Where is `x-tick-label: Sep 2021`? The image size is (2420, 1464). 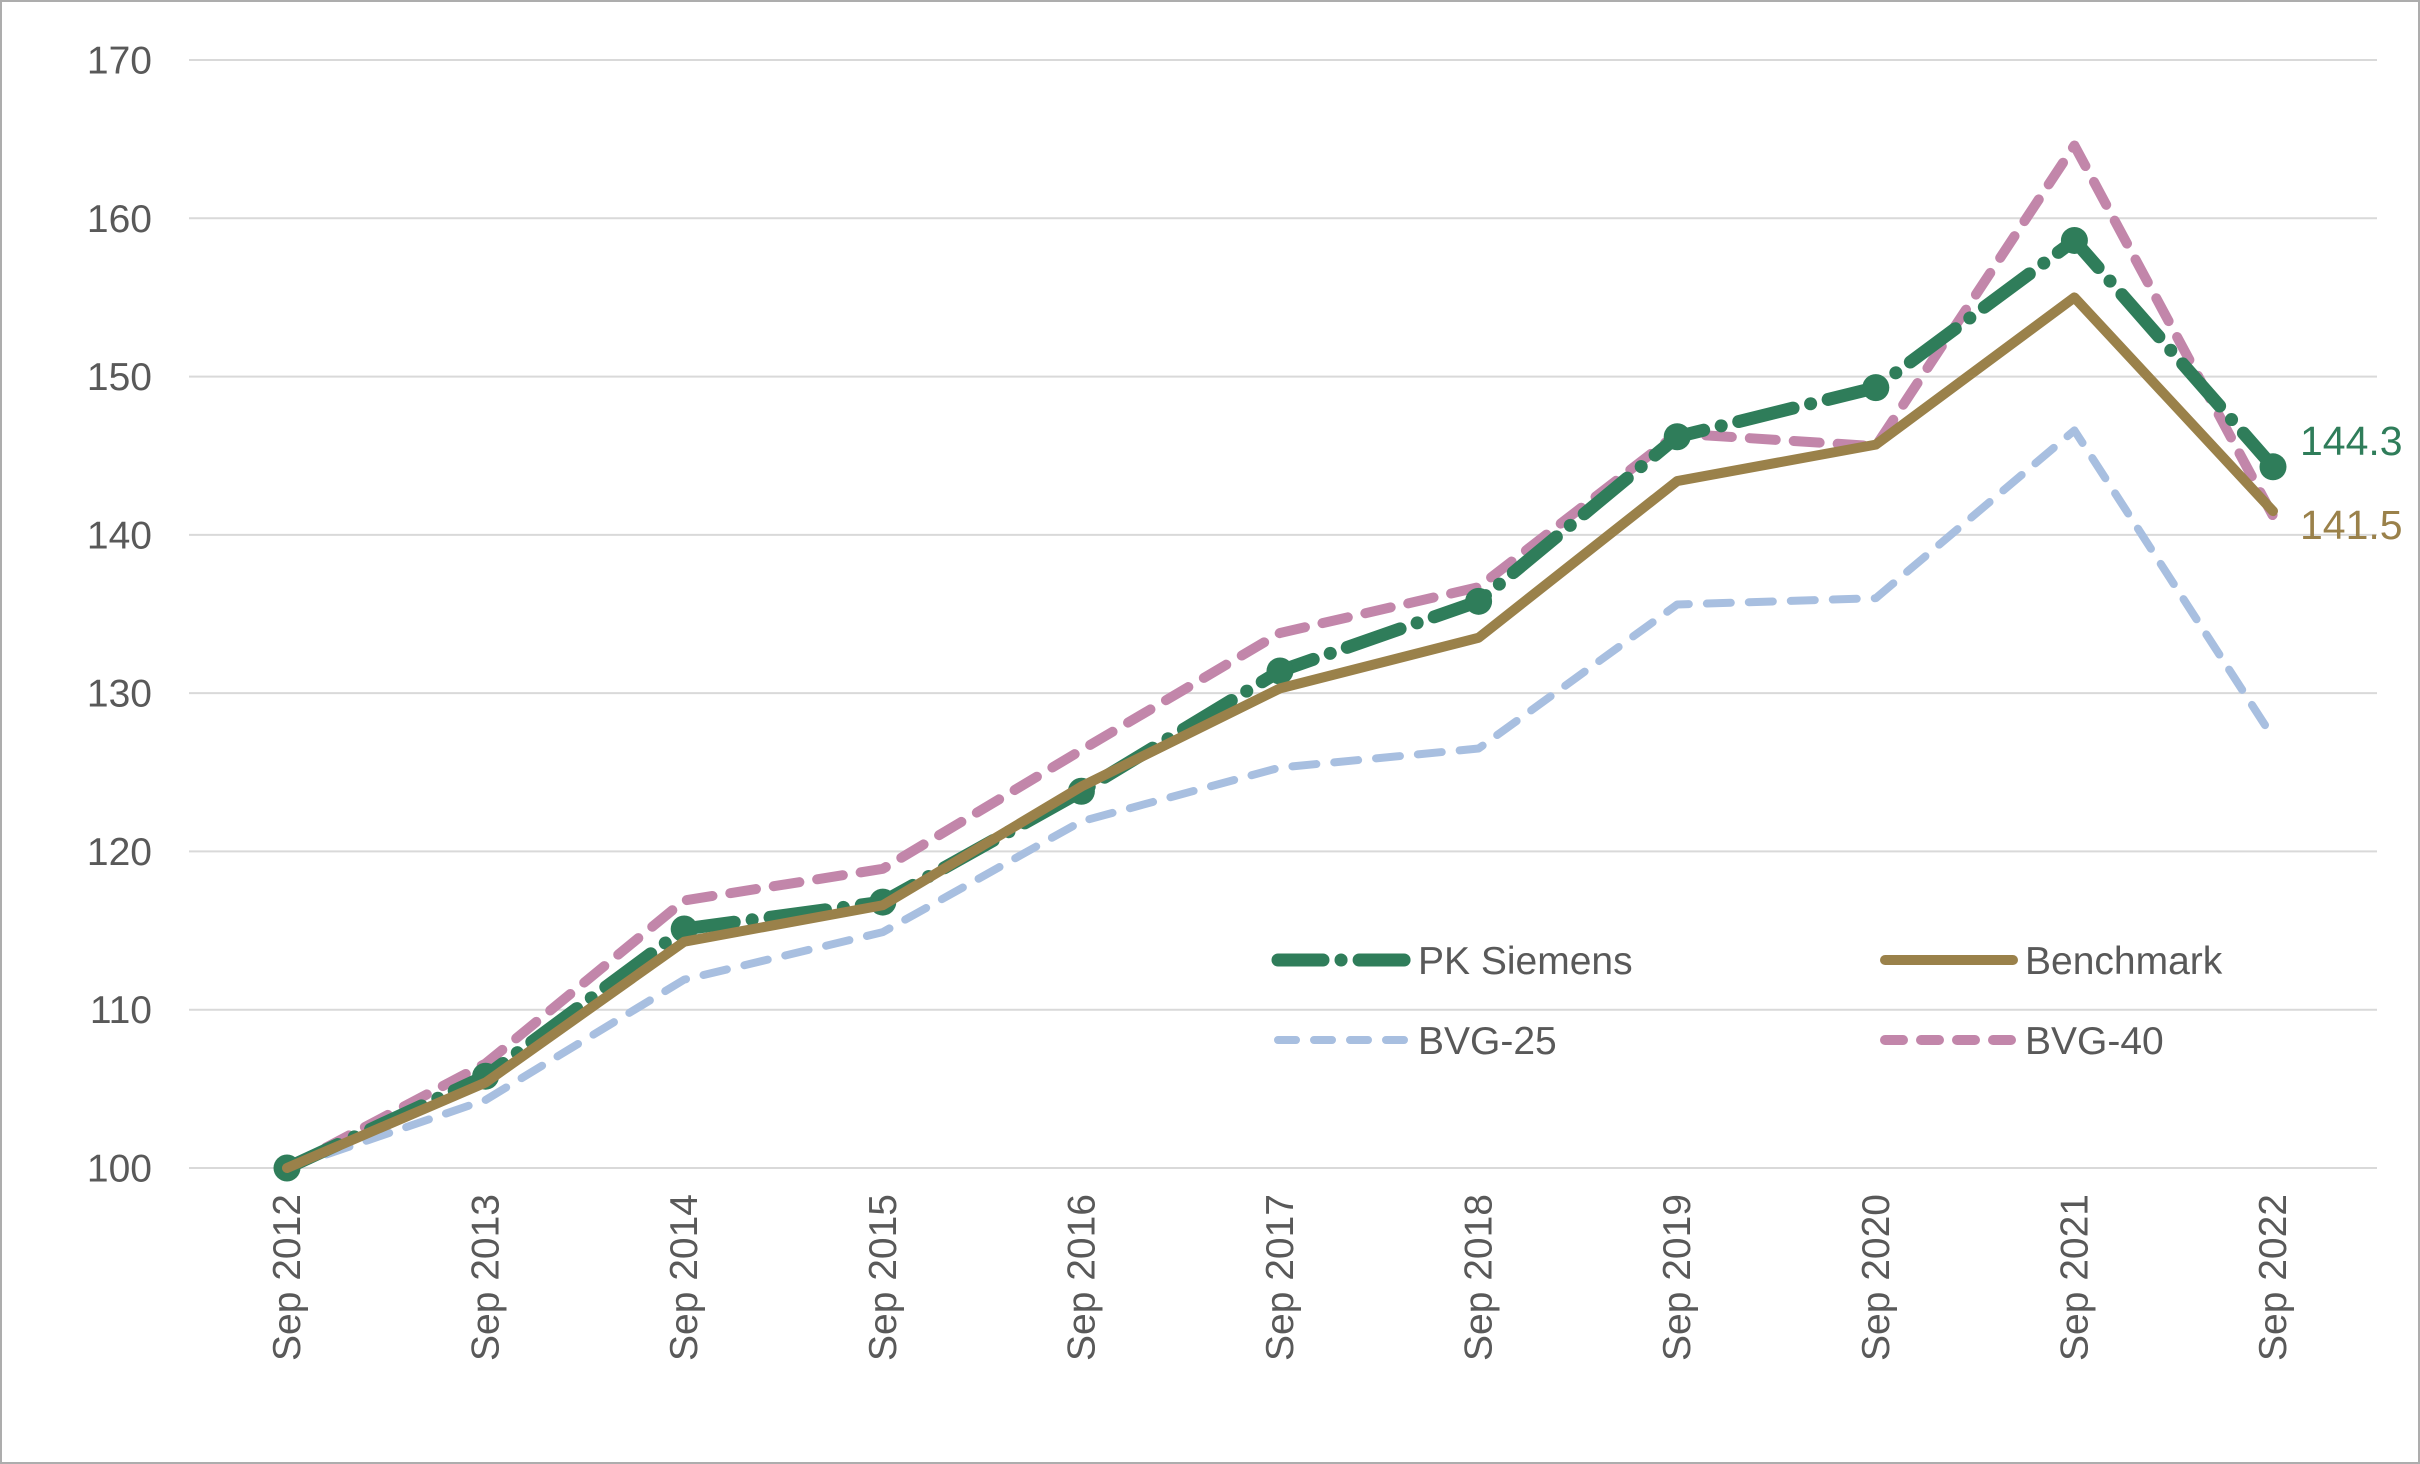
x-tick-label: Sep 2021 is located at coordinates (2074, 1277).